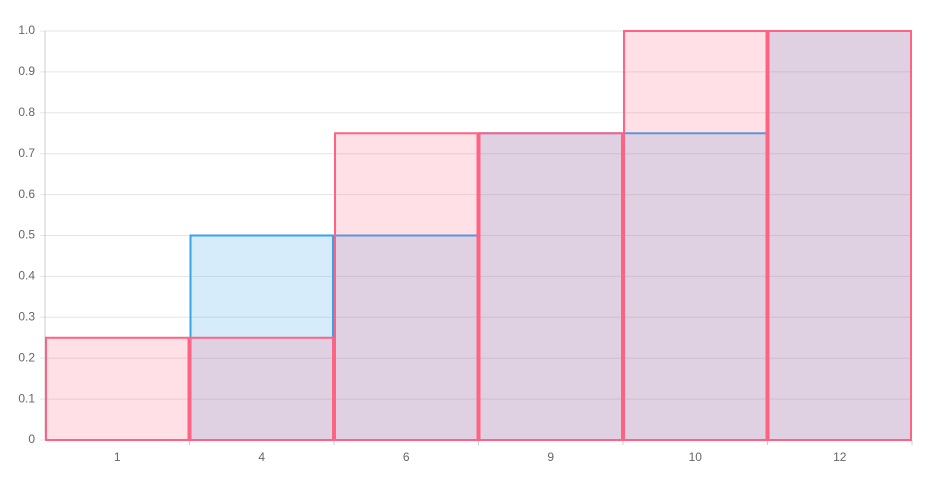 Image resolution: width=952 pixels, height=480 pixels. Describe the element at coordinates (31, 439) in the screenshot. I see `y-tick-label: 0` at that location.